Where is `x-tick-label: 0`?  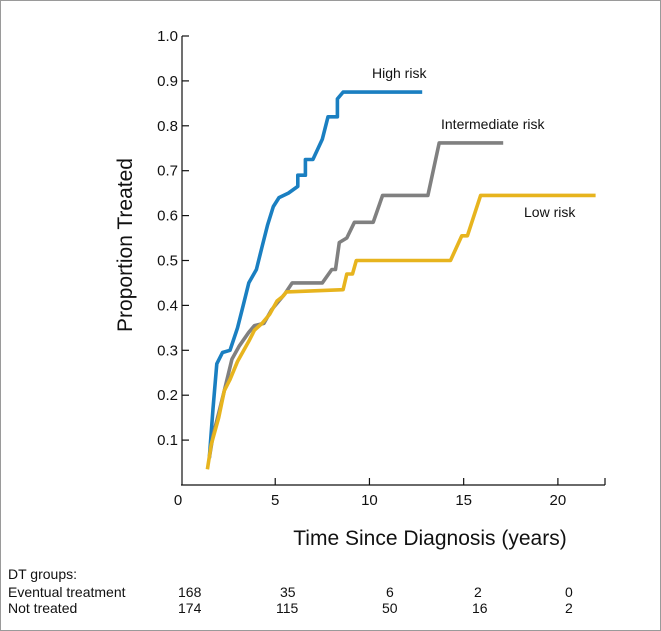 x-tick-label: 0 is located at coordinates (178, 500).